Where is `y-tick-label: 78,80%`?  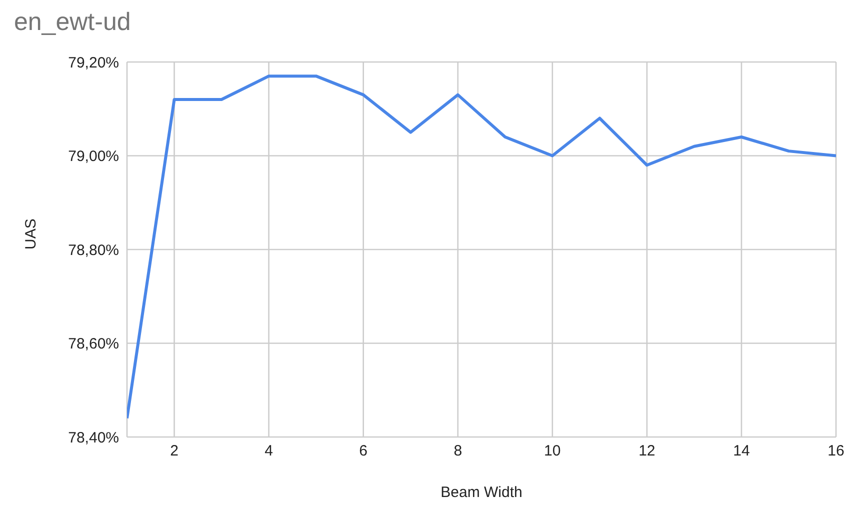 y-tick-label: 78,80% is located at coordinates (93, 250).